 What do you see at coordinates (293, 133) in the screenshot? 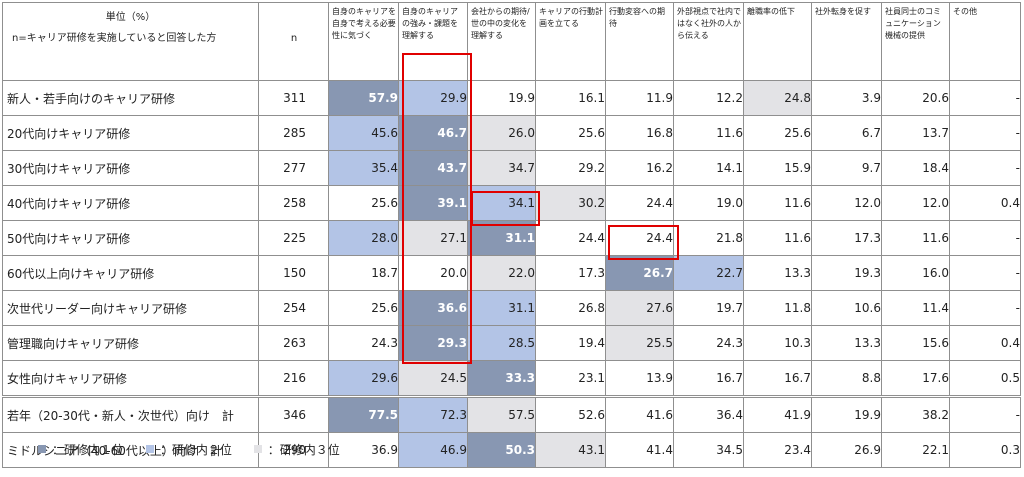
I see `row-n: 285` at bounding box center [293, 133].